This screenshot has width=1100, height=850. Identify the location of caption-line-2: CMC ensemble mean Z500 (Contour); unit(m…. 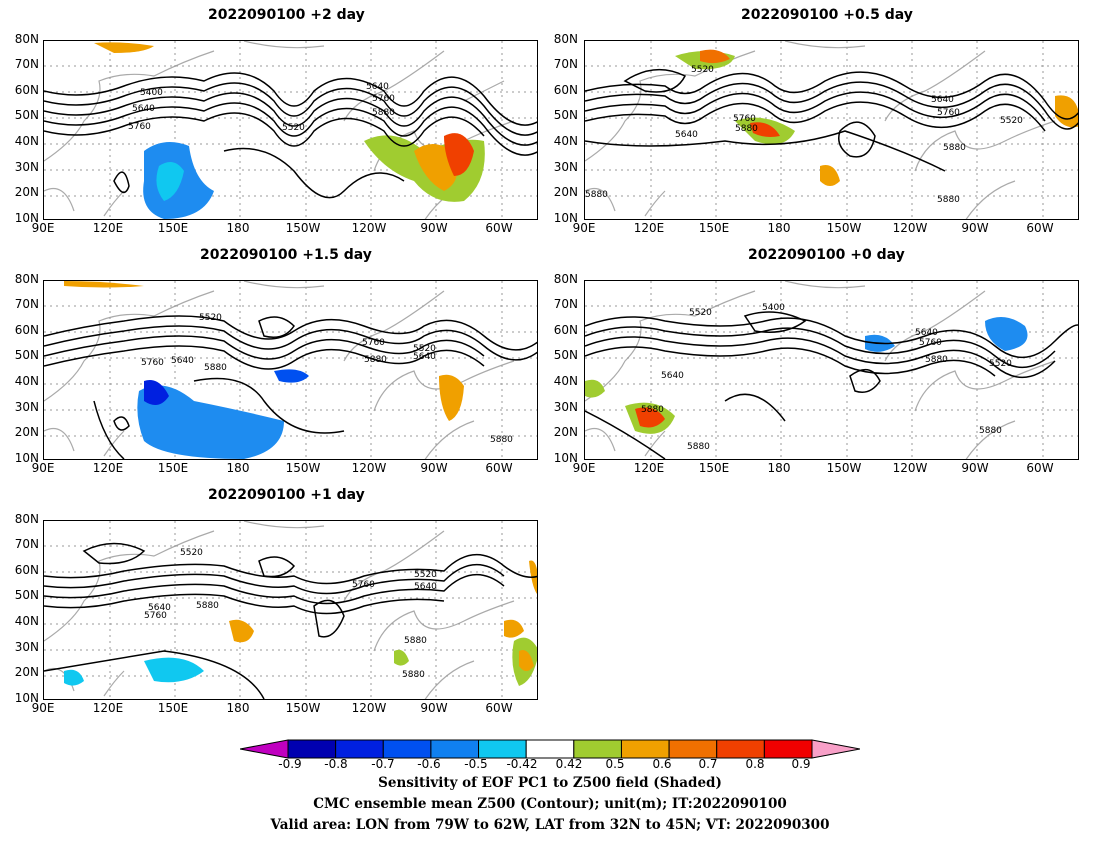
(550, 804).